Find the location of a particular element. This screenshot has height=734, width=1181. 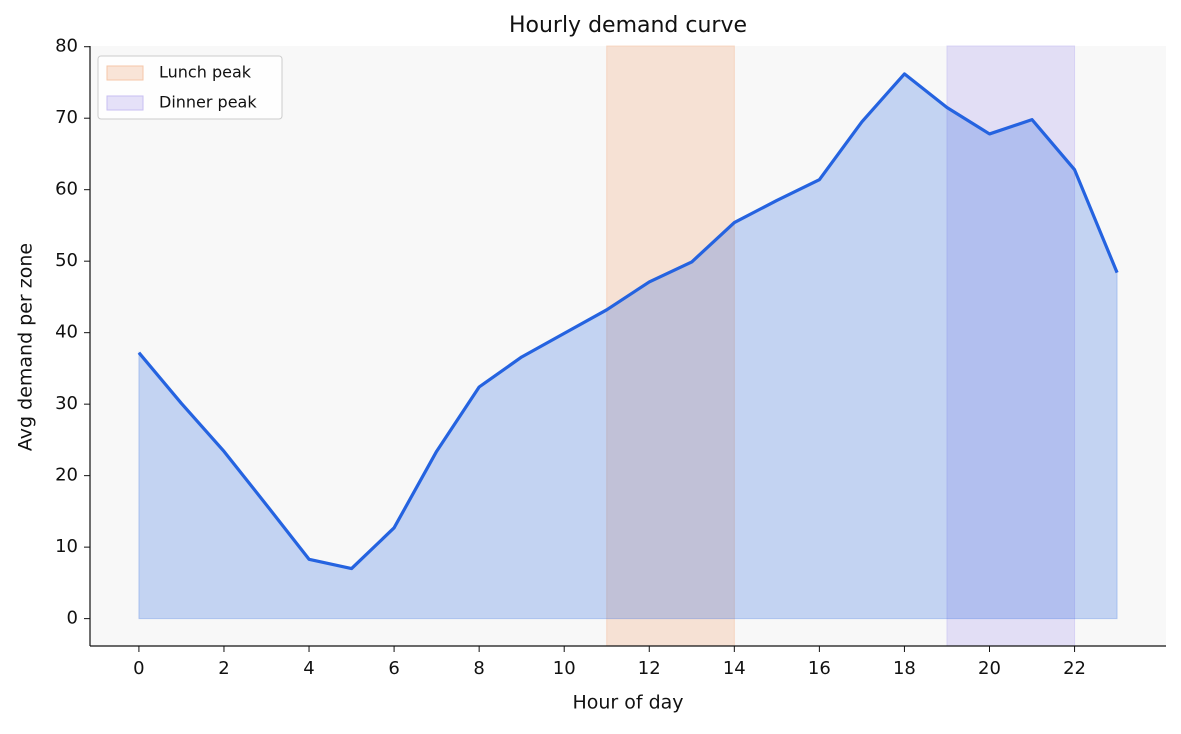

x-tick-label: 0 is located at coordinates (138, 668).